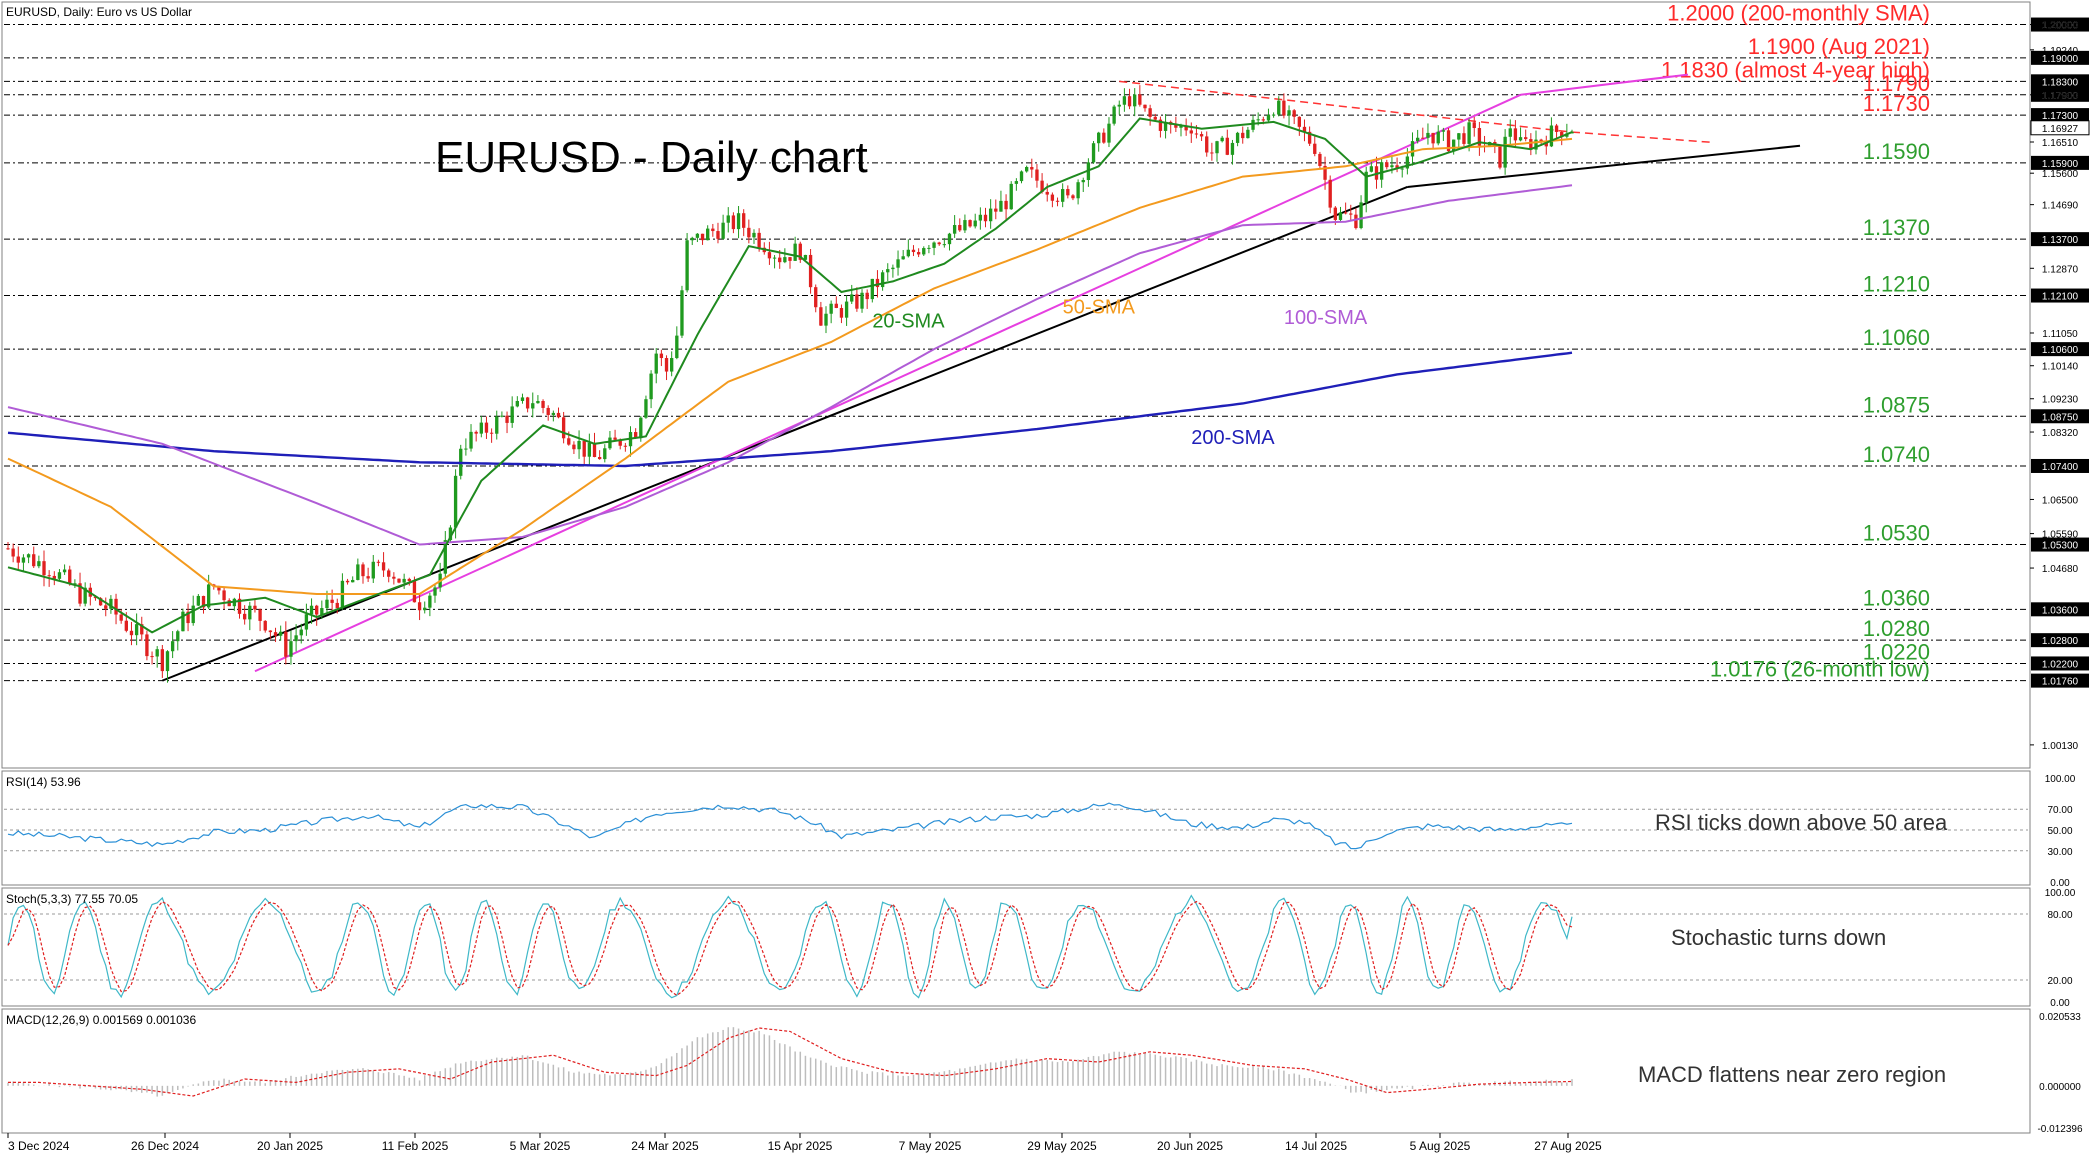 The width and height of the screenshot is (2093, 1158). I want to click on axis-level-label: 1.02200, so click(2060, 664).